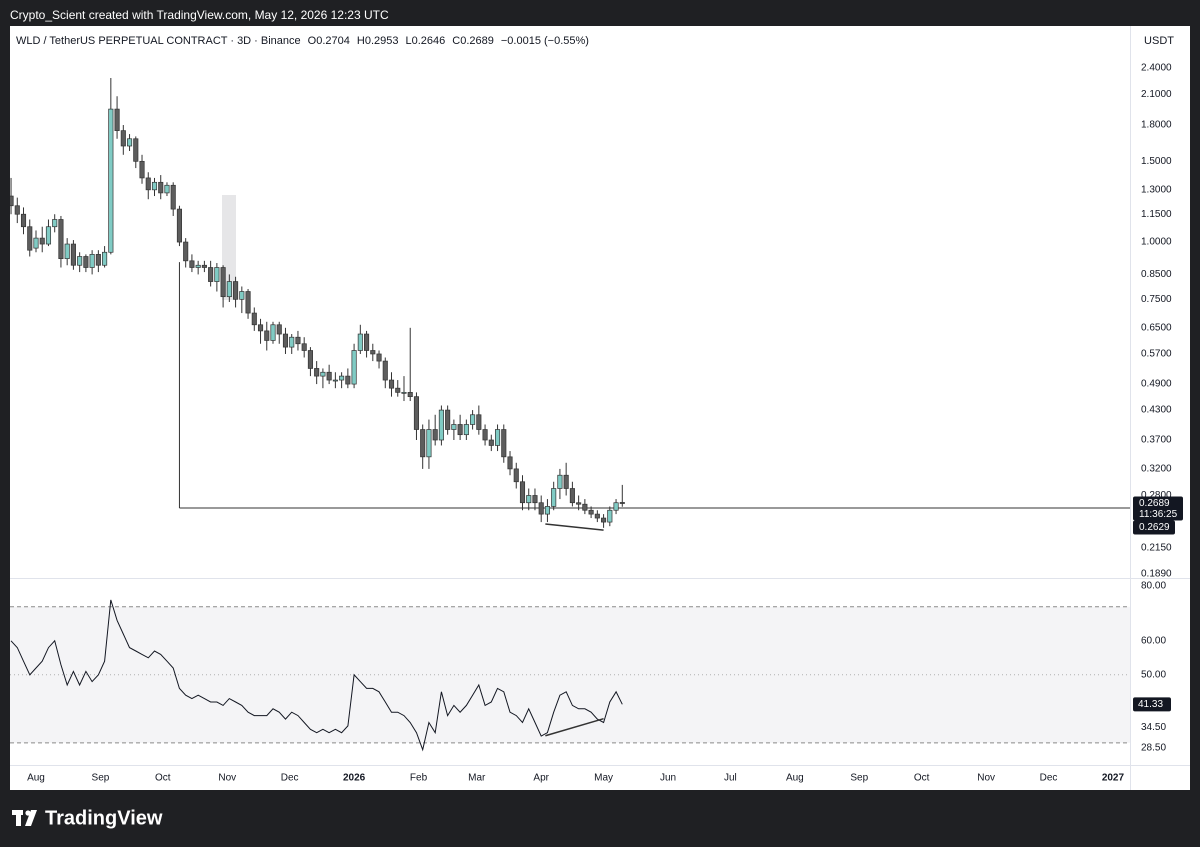 The width and height of the screenshot is (1200, 847). What do you see at coordinates (36, 778) in the screenshot?
I see `x-tick-label: Aug` at bounding box center [36, 778].